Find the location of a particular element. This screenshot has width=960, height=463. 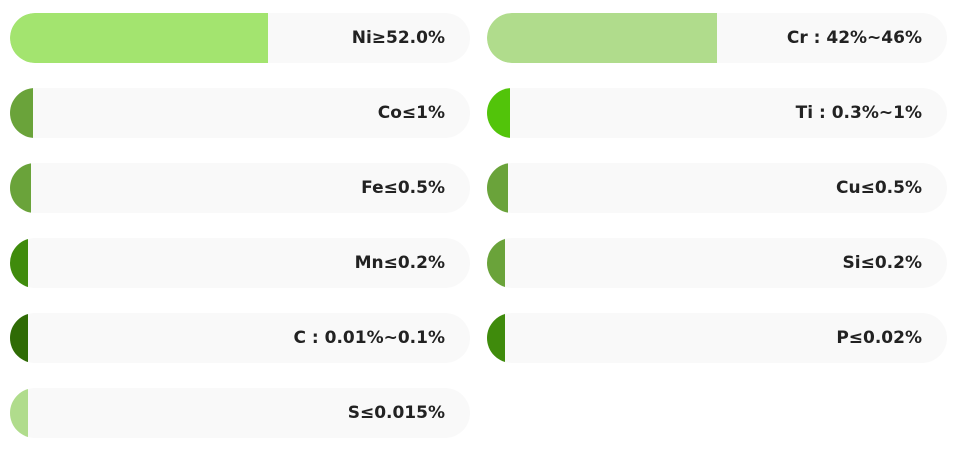

bar-label: Mn≤0.2% is located at coordinates (399, 263).